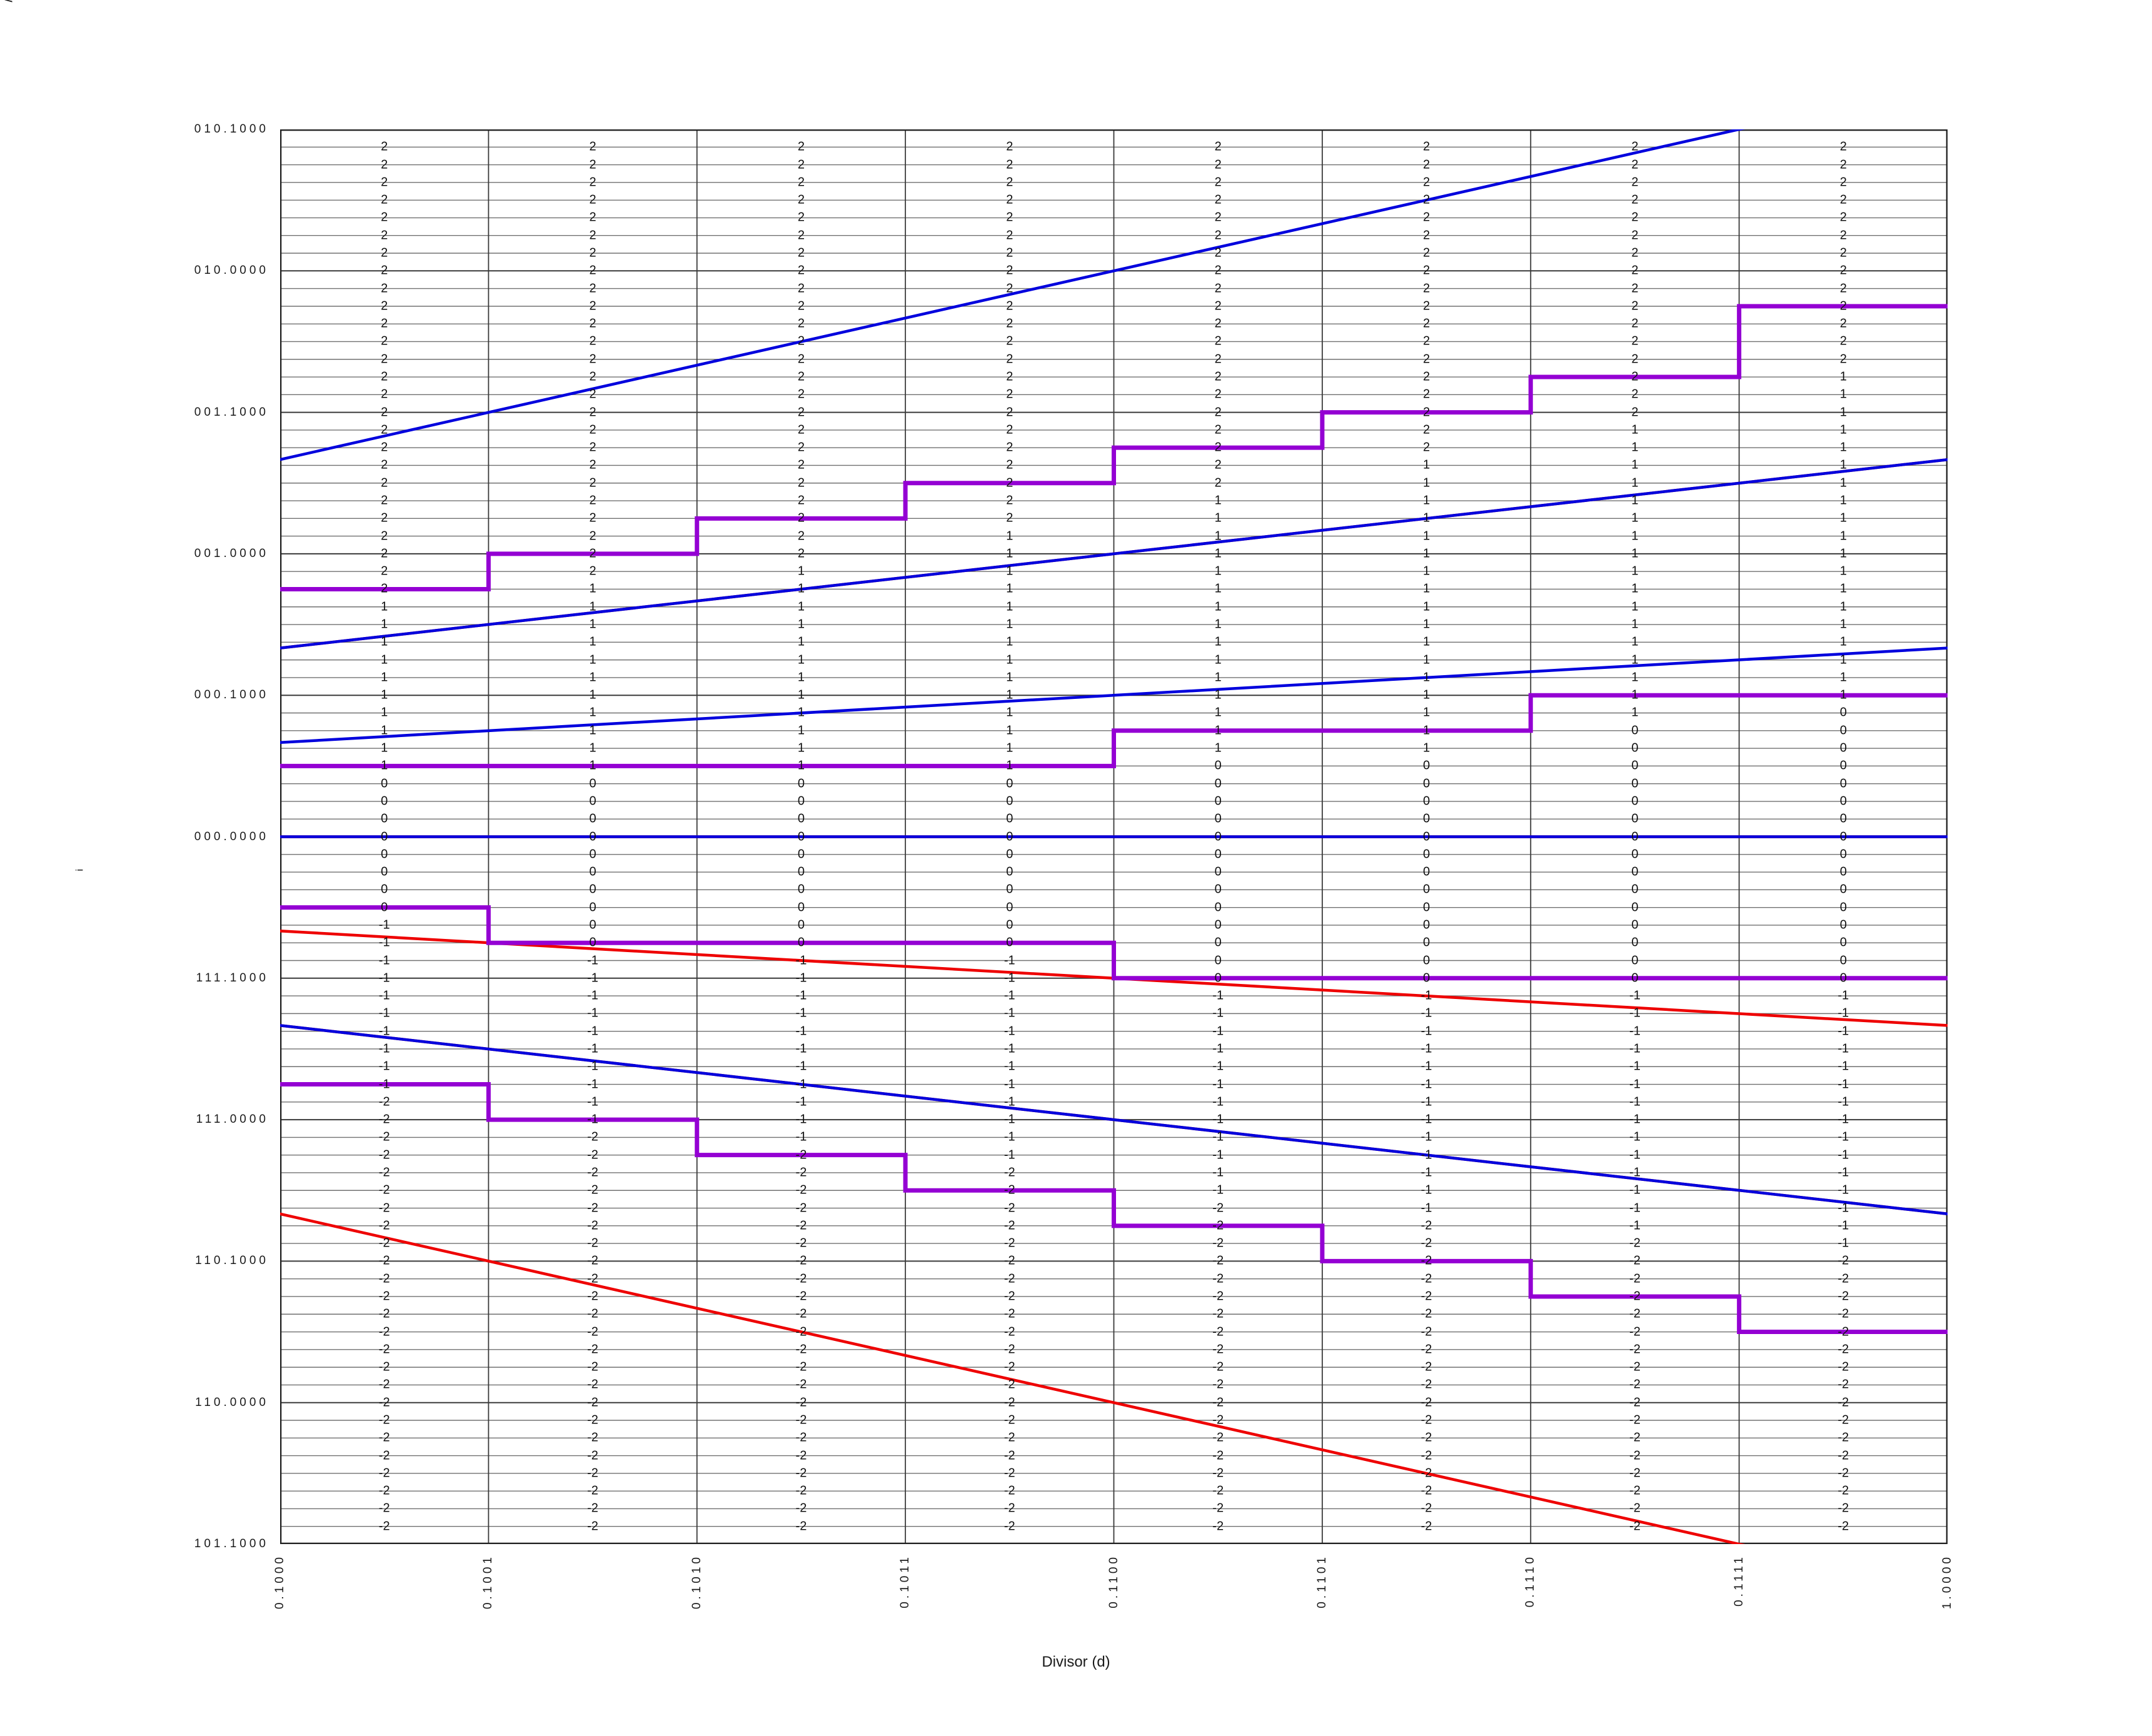  What do you see at coordinates (232, 553) in the screenshot?
I see `y-axis-tick-label: 001.0000` at bounding box center [232, 553].